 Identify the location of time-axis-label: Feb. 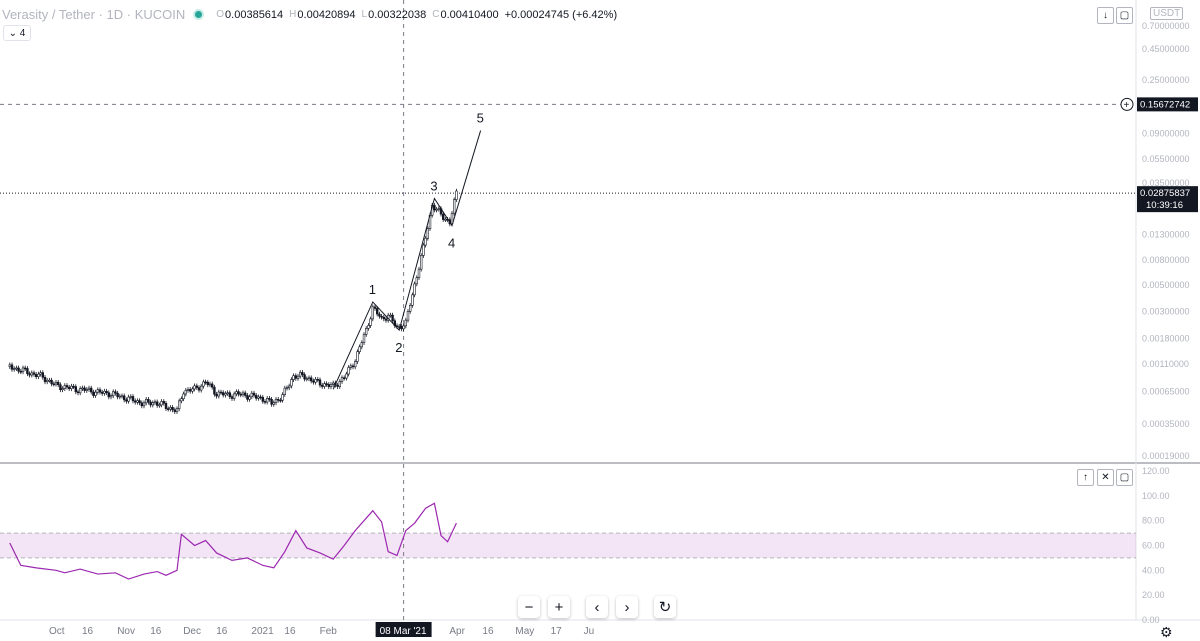
(329, 631).